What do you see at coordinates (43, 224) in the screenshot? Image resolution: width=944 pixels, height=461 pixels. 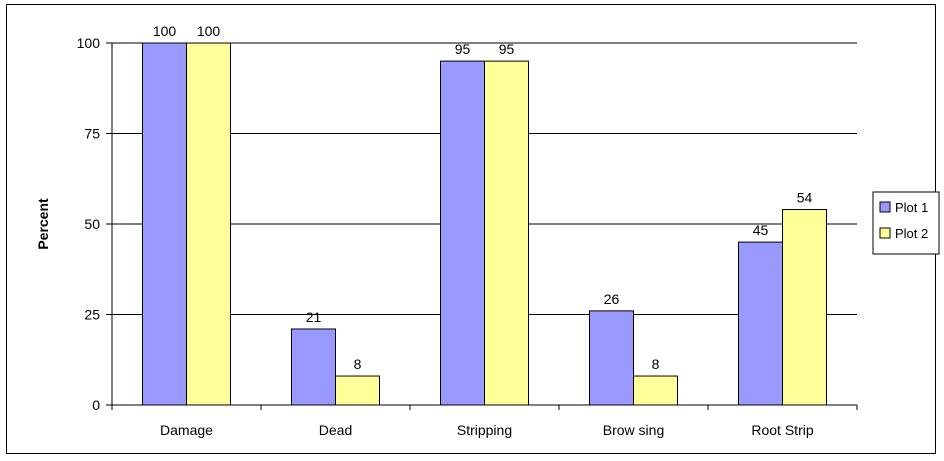 I see `y-axis-label: Percent` at bounding box center [43, 224].